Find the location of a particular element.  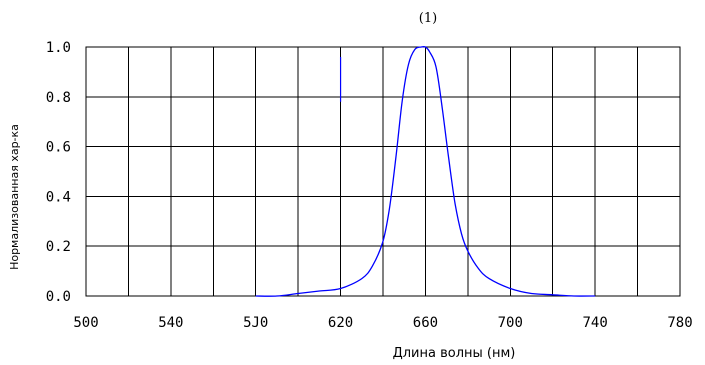

y-tick-label: 1.0 is located at coordinates (58, 48).